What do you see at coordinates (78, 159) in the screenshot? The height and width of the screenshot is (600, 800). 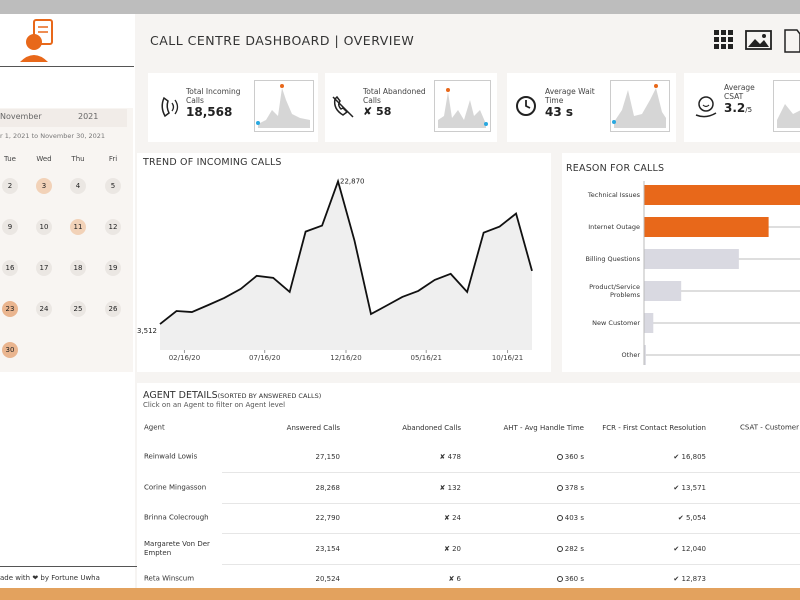 I see `weekday: Thu` at bounding box center [78, 159].